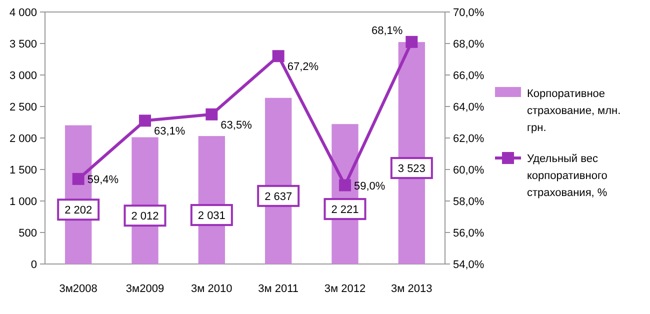 This screenshot has width=650, height=314. Describe the element at coordinates (468, 265) in the screenshot. I see `y2-tick-label: 54,0%` at that location.